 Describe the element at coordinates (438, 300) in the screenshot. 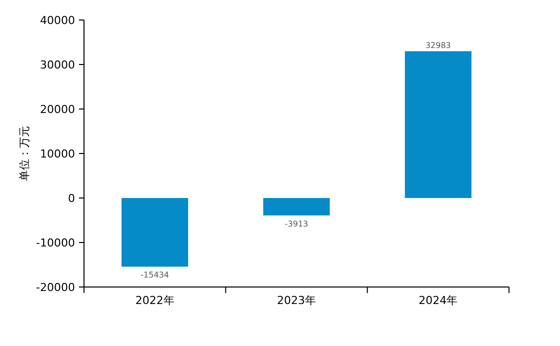

I see `x-tick-label: 2024年` at that location.